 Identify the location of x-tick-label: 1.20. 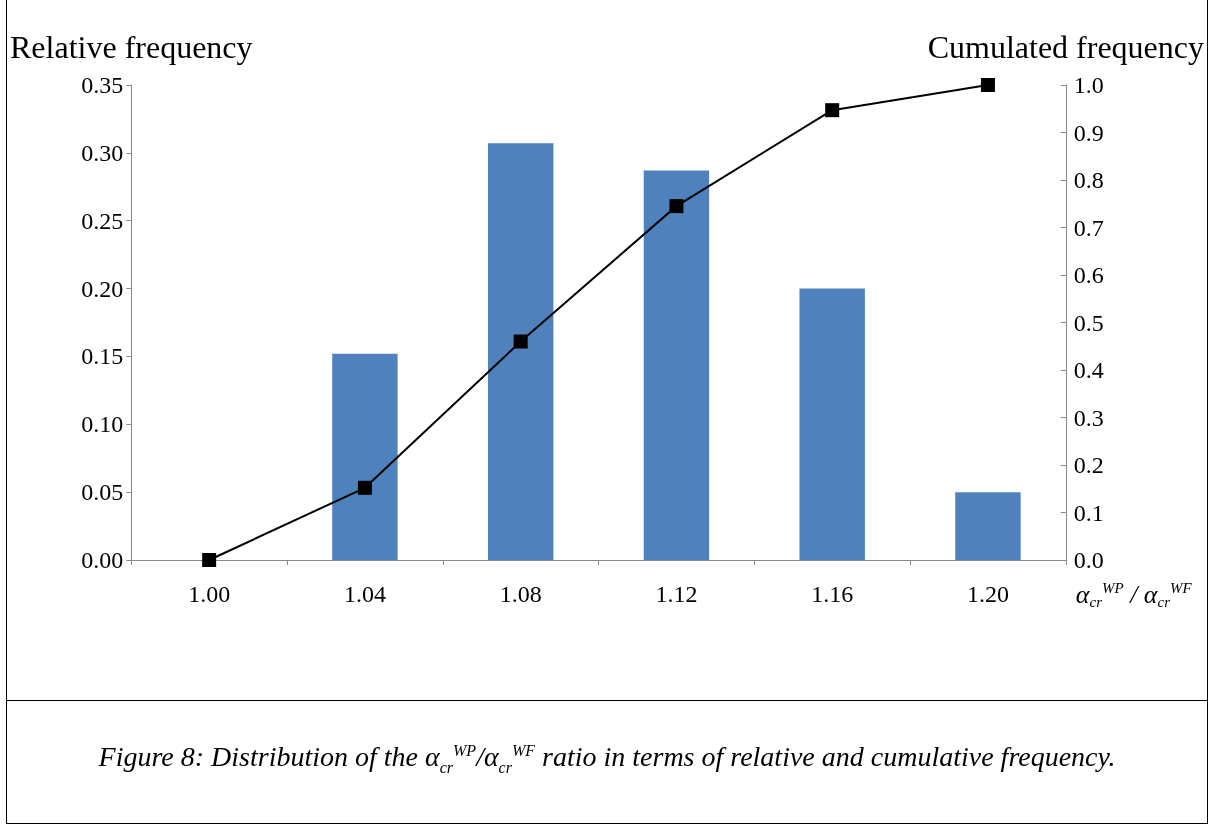
(987, 594).